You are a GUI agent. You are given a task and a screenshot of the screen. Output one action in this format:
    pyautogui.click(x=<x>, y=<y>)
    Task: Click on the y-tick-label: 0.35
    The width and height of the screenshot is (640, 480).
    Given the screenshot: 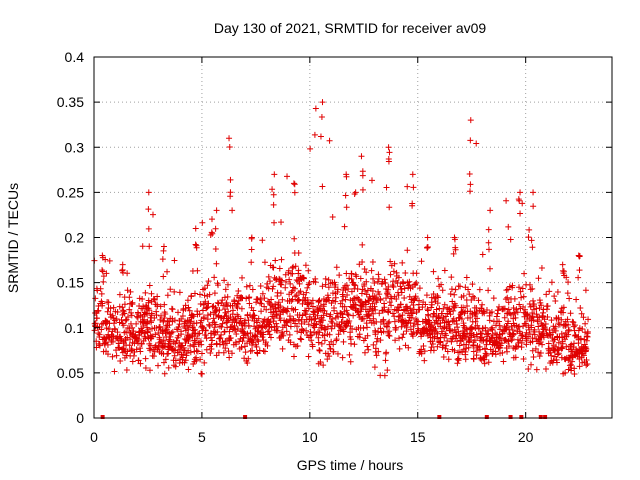 What is the action you would take?
    pyautogui.click(x=70, y=102)
    